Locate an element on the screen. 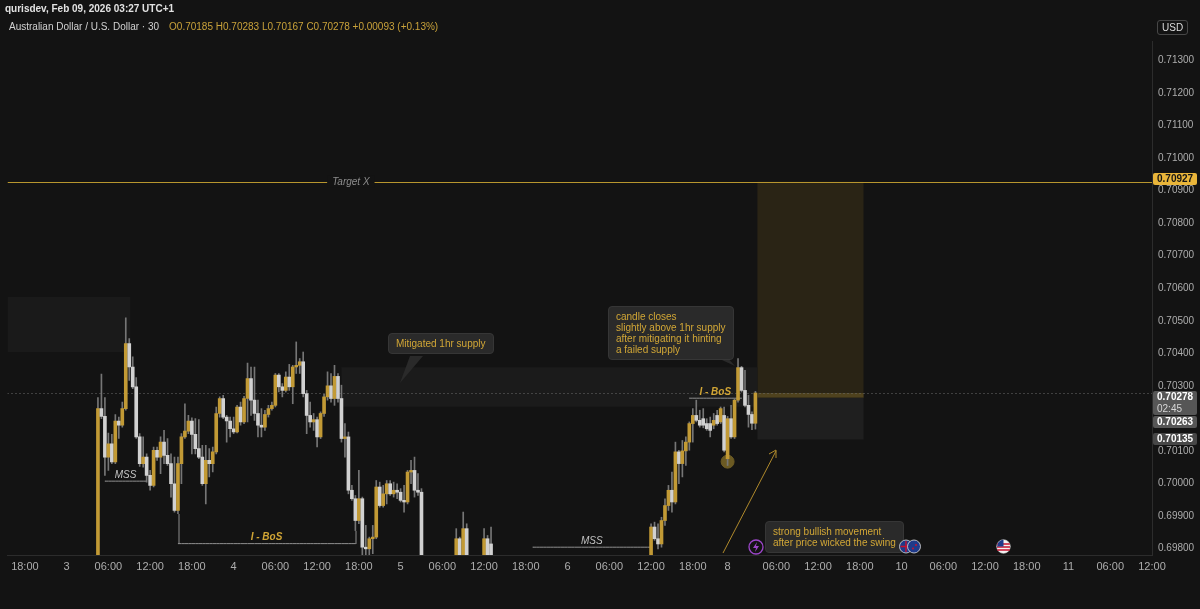  y-tick-label: 0.71000 is located at coordinates (1176, 157).